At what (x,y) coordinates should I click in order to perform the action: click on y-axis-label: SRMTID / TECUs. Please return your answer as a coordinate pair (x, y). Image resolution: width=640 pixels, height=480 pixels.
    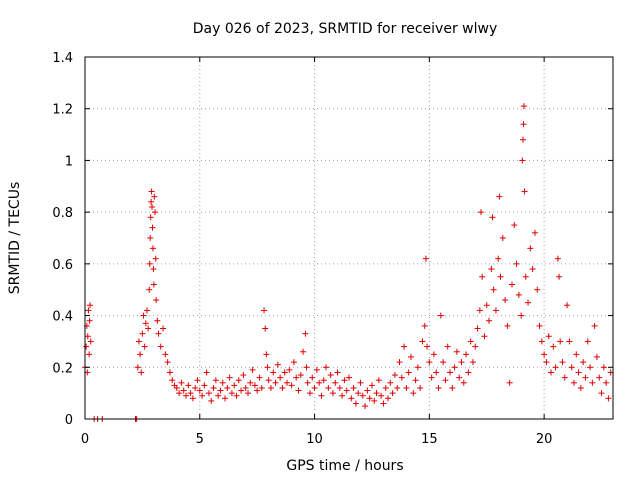
    Looking at the image, I should click on (15, 238).